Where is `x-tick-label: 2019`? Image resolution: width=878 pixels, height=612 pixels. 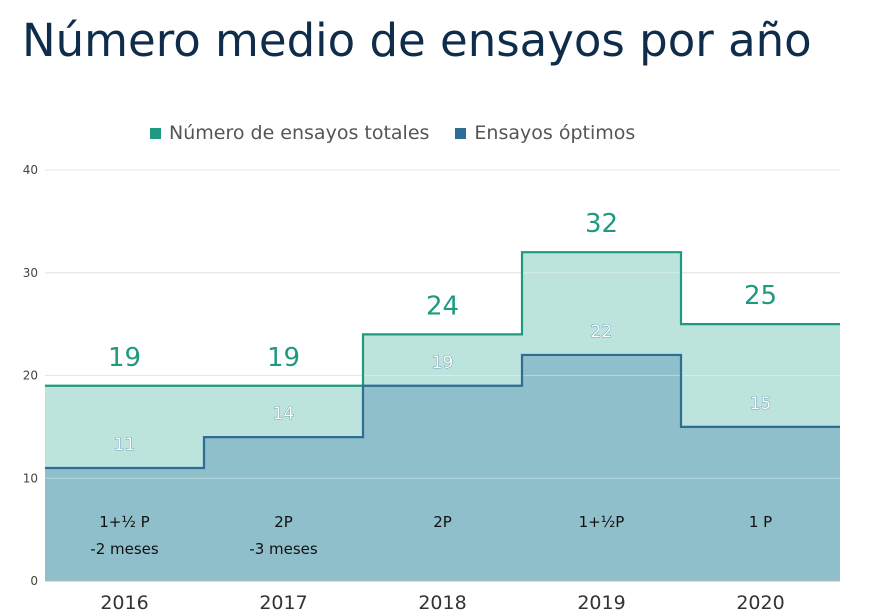 x-tick-label: 2019 is located at coordinates (601, 602).